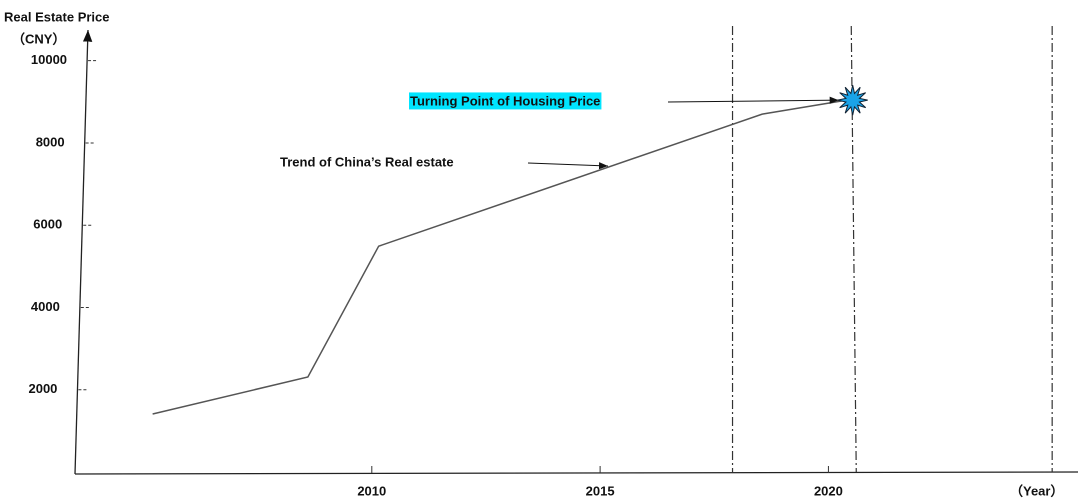 This screenshot has height=500, width=1081. I want to click on y-axis, so click(83, 252).